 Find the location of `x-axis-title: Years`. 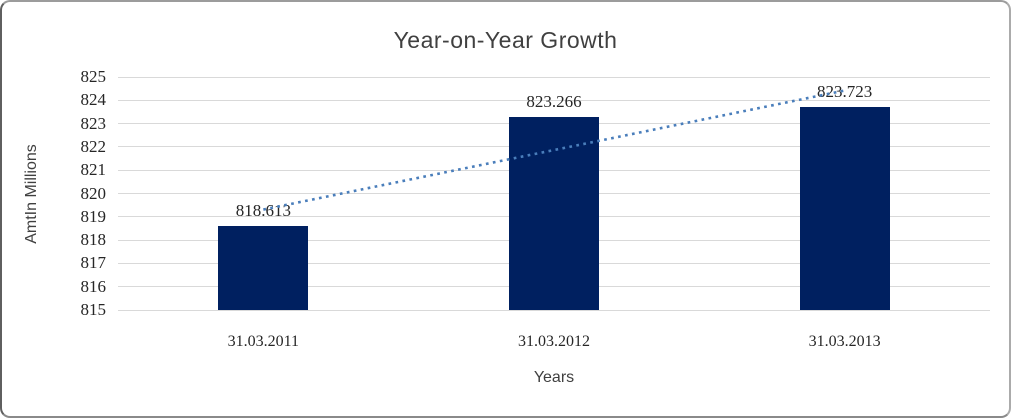

x-axis-title: Years is located at coordinates (554, 377).